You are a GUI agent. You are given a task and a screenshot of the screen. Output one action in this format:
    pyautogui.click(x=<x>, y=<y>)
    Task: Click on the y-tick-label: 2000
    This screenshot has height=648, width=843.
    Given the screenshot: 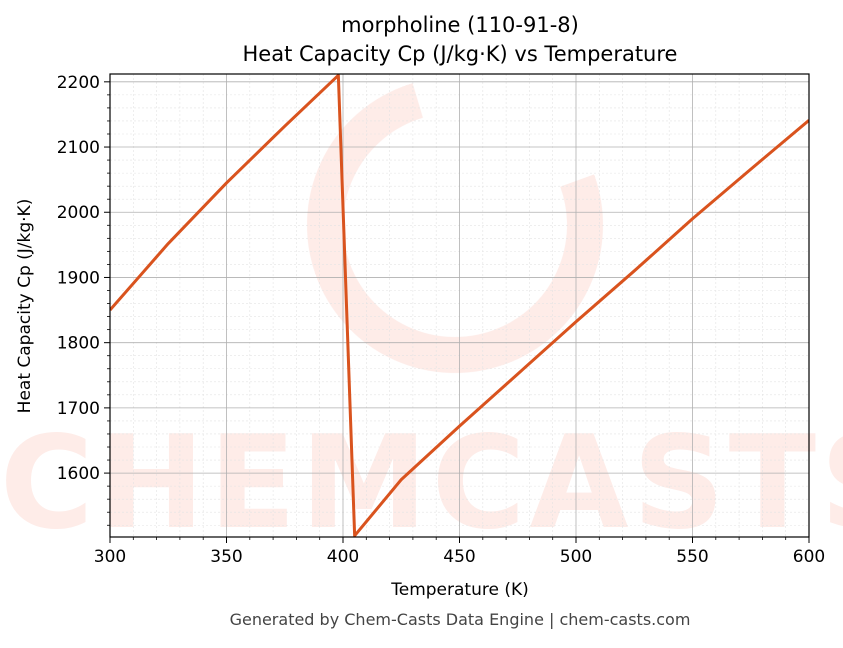 What is the action you would take?
    pyautogui.click(x=78, y=213)
    